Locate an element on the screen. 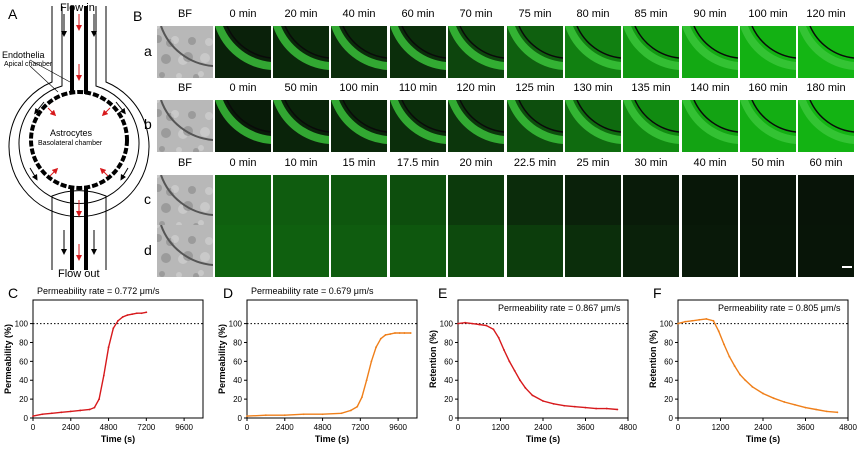 The image size is (865, 452). x-tick-label: 9600 is located at coordinates (184, 427).